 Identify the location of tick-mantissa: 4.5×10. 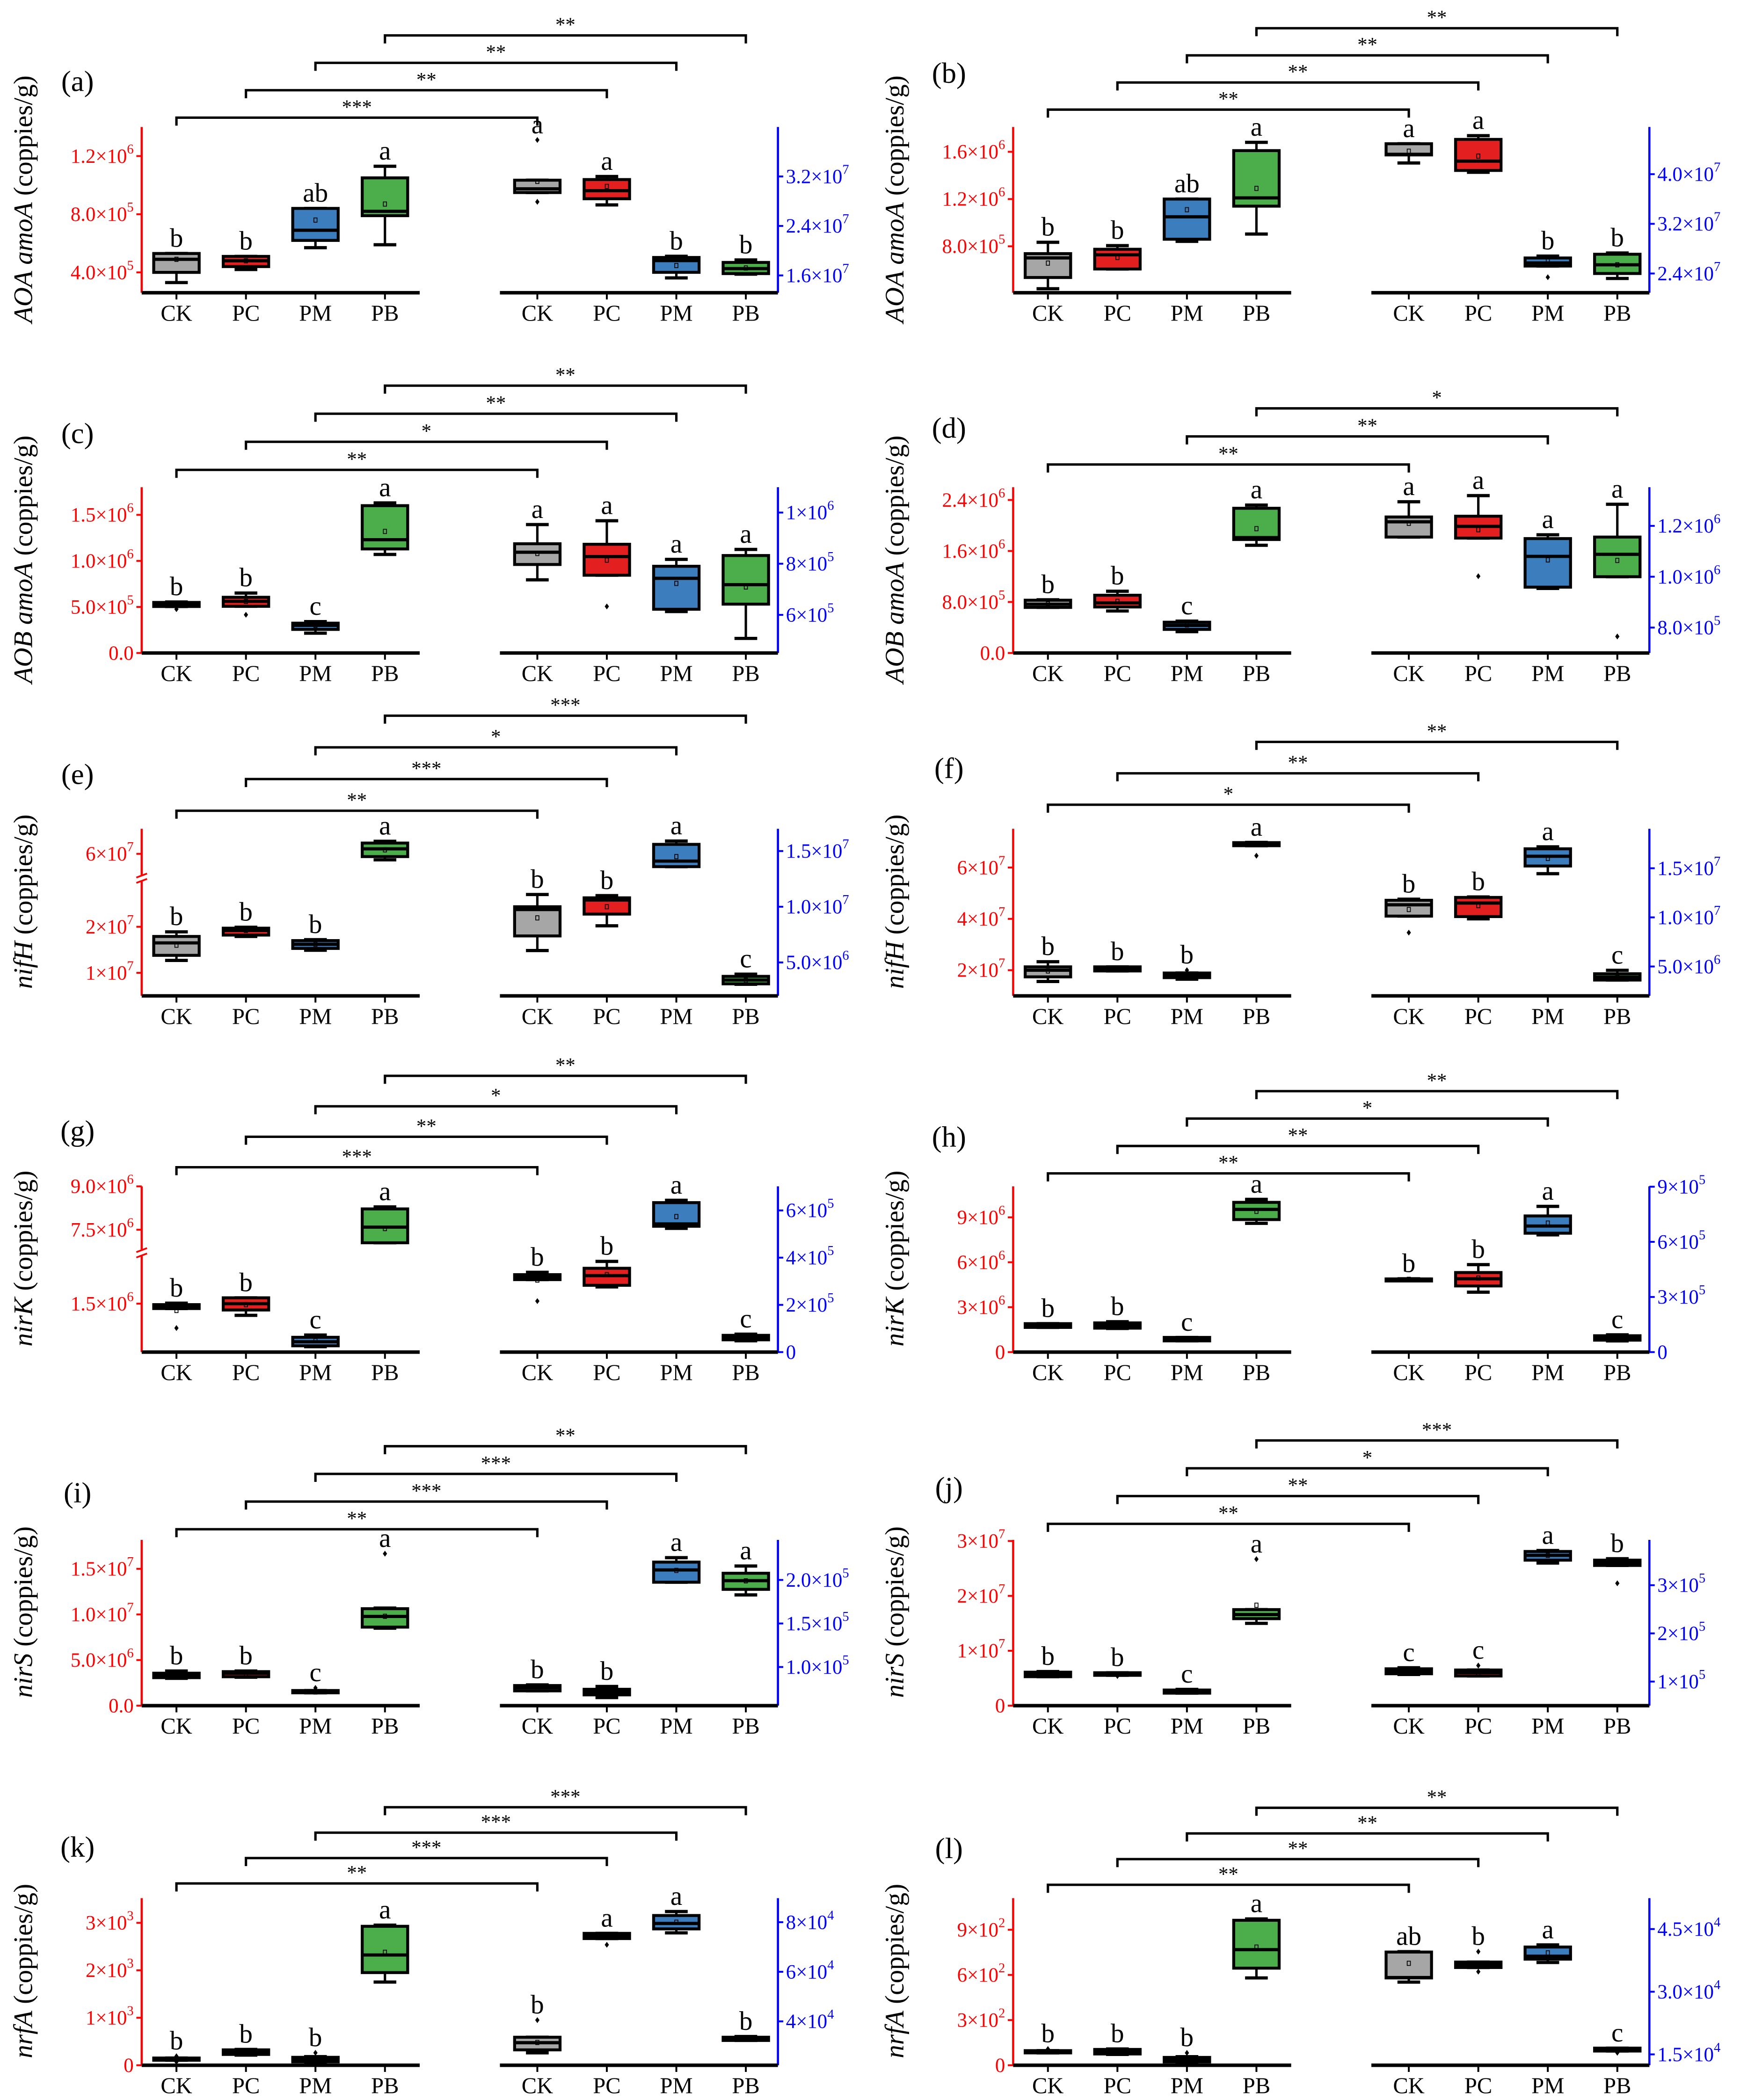
(1685, 1929).